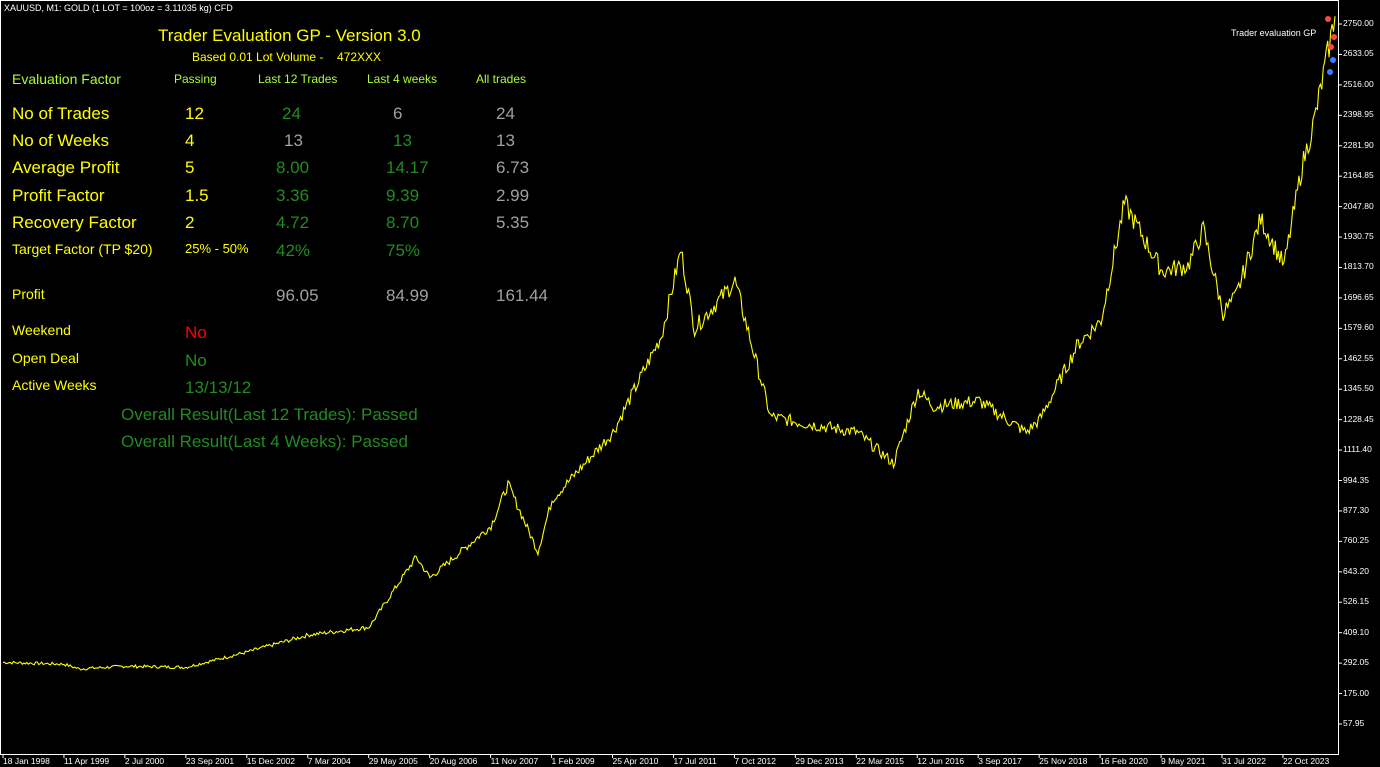 The image size is (1380, 767). I want to click on trade-markers, so click(1331, 45).